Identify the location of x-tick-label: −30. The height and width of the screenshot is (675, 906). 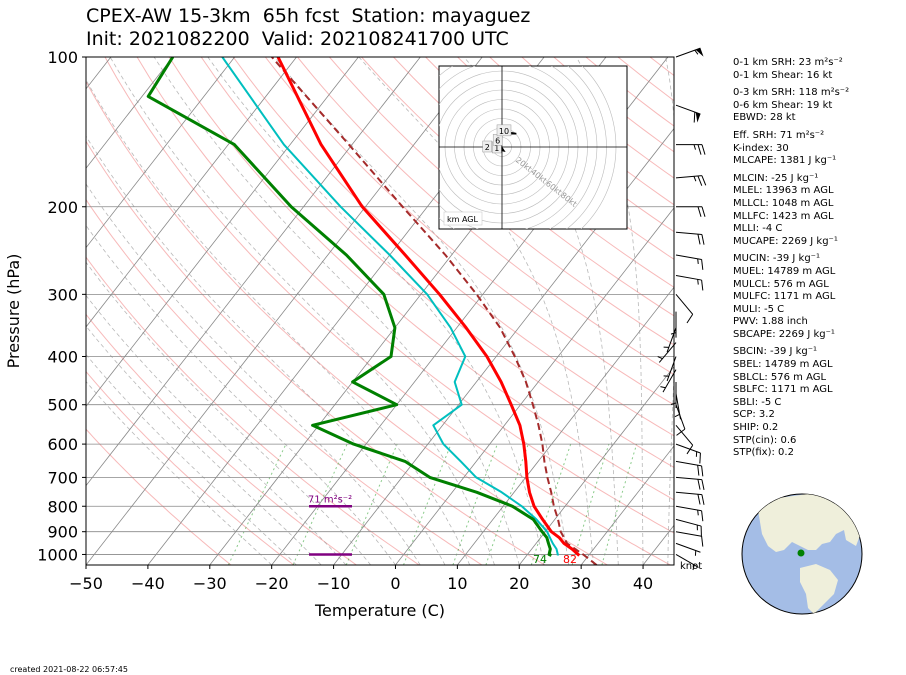
(210, 583).